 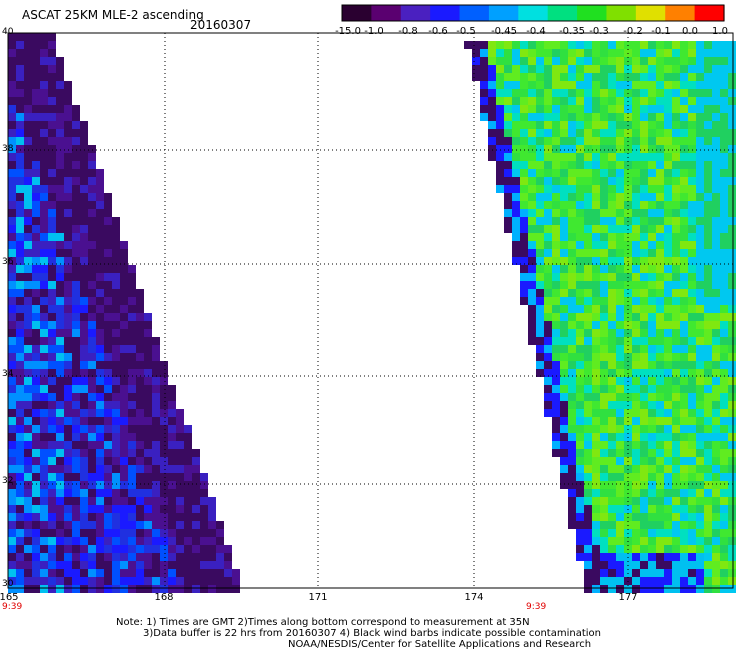 What do you see at coordinates (164, 597) in the screenshot?
I see `lon-label-168: 168` at bounding box center [164, 597].